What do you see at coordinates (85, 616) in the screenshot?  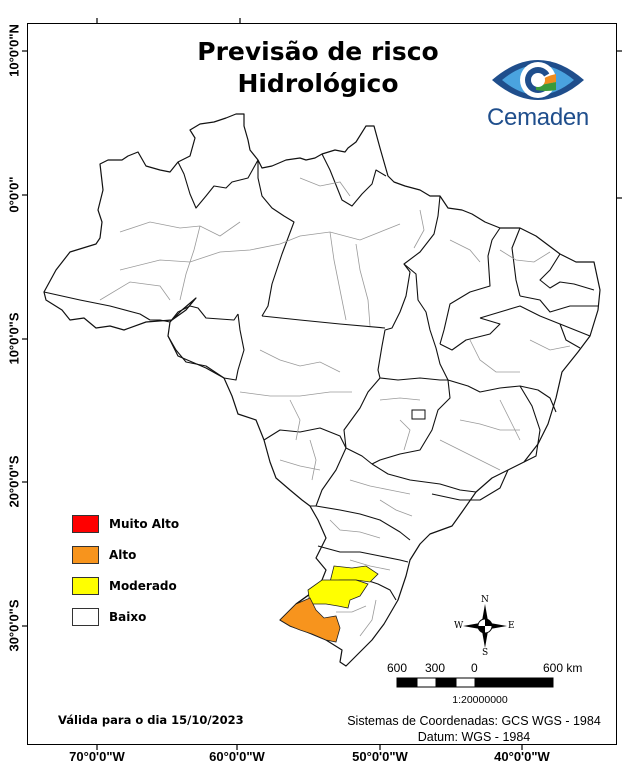 I see `legend-swatch-baixo` at bounding box center [85, 616].